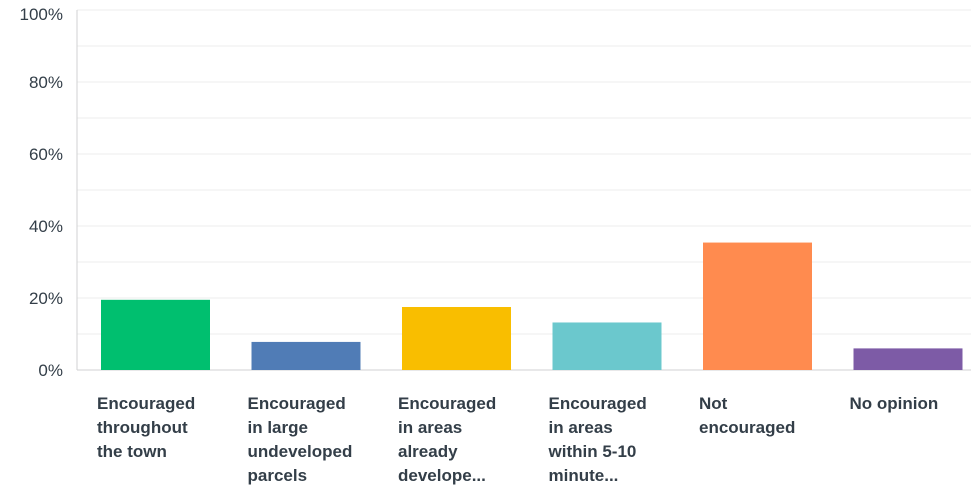 This screenshot has height=493, width=971. Describe the element at coordinates (50, 370) in the screenshot. I see `y-tick-label: 0%` at that location.